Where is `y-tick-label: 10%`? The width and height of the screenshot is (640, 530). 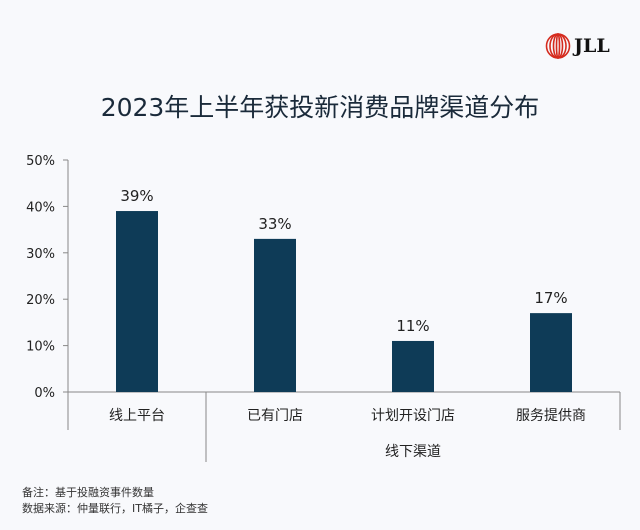 y-tick-label: 10% is located at coordinates (40, 347).